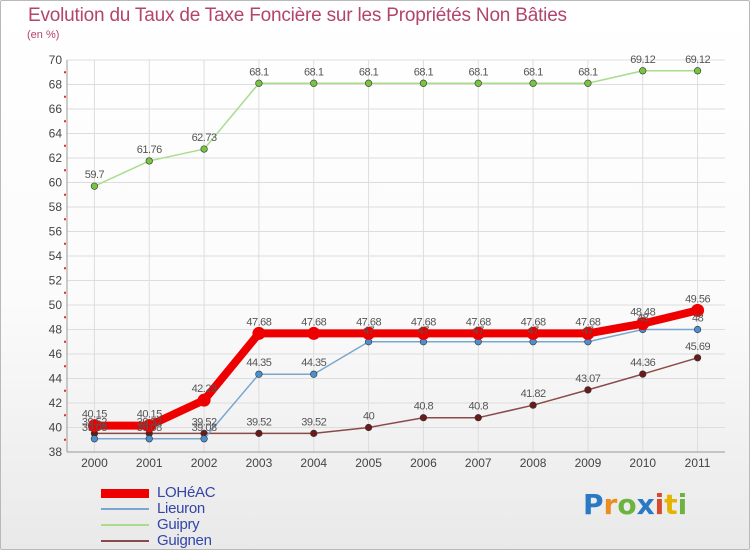  I want to click on logo-letter: x, so click(645, 504).